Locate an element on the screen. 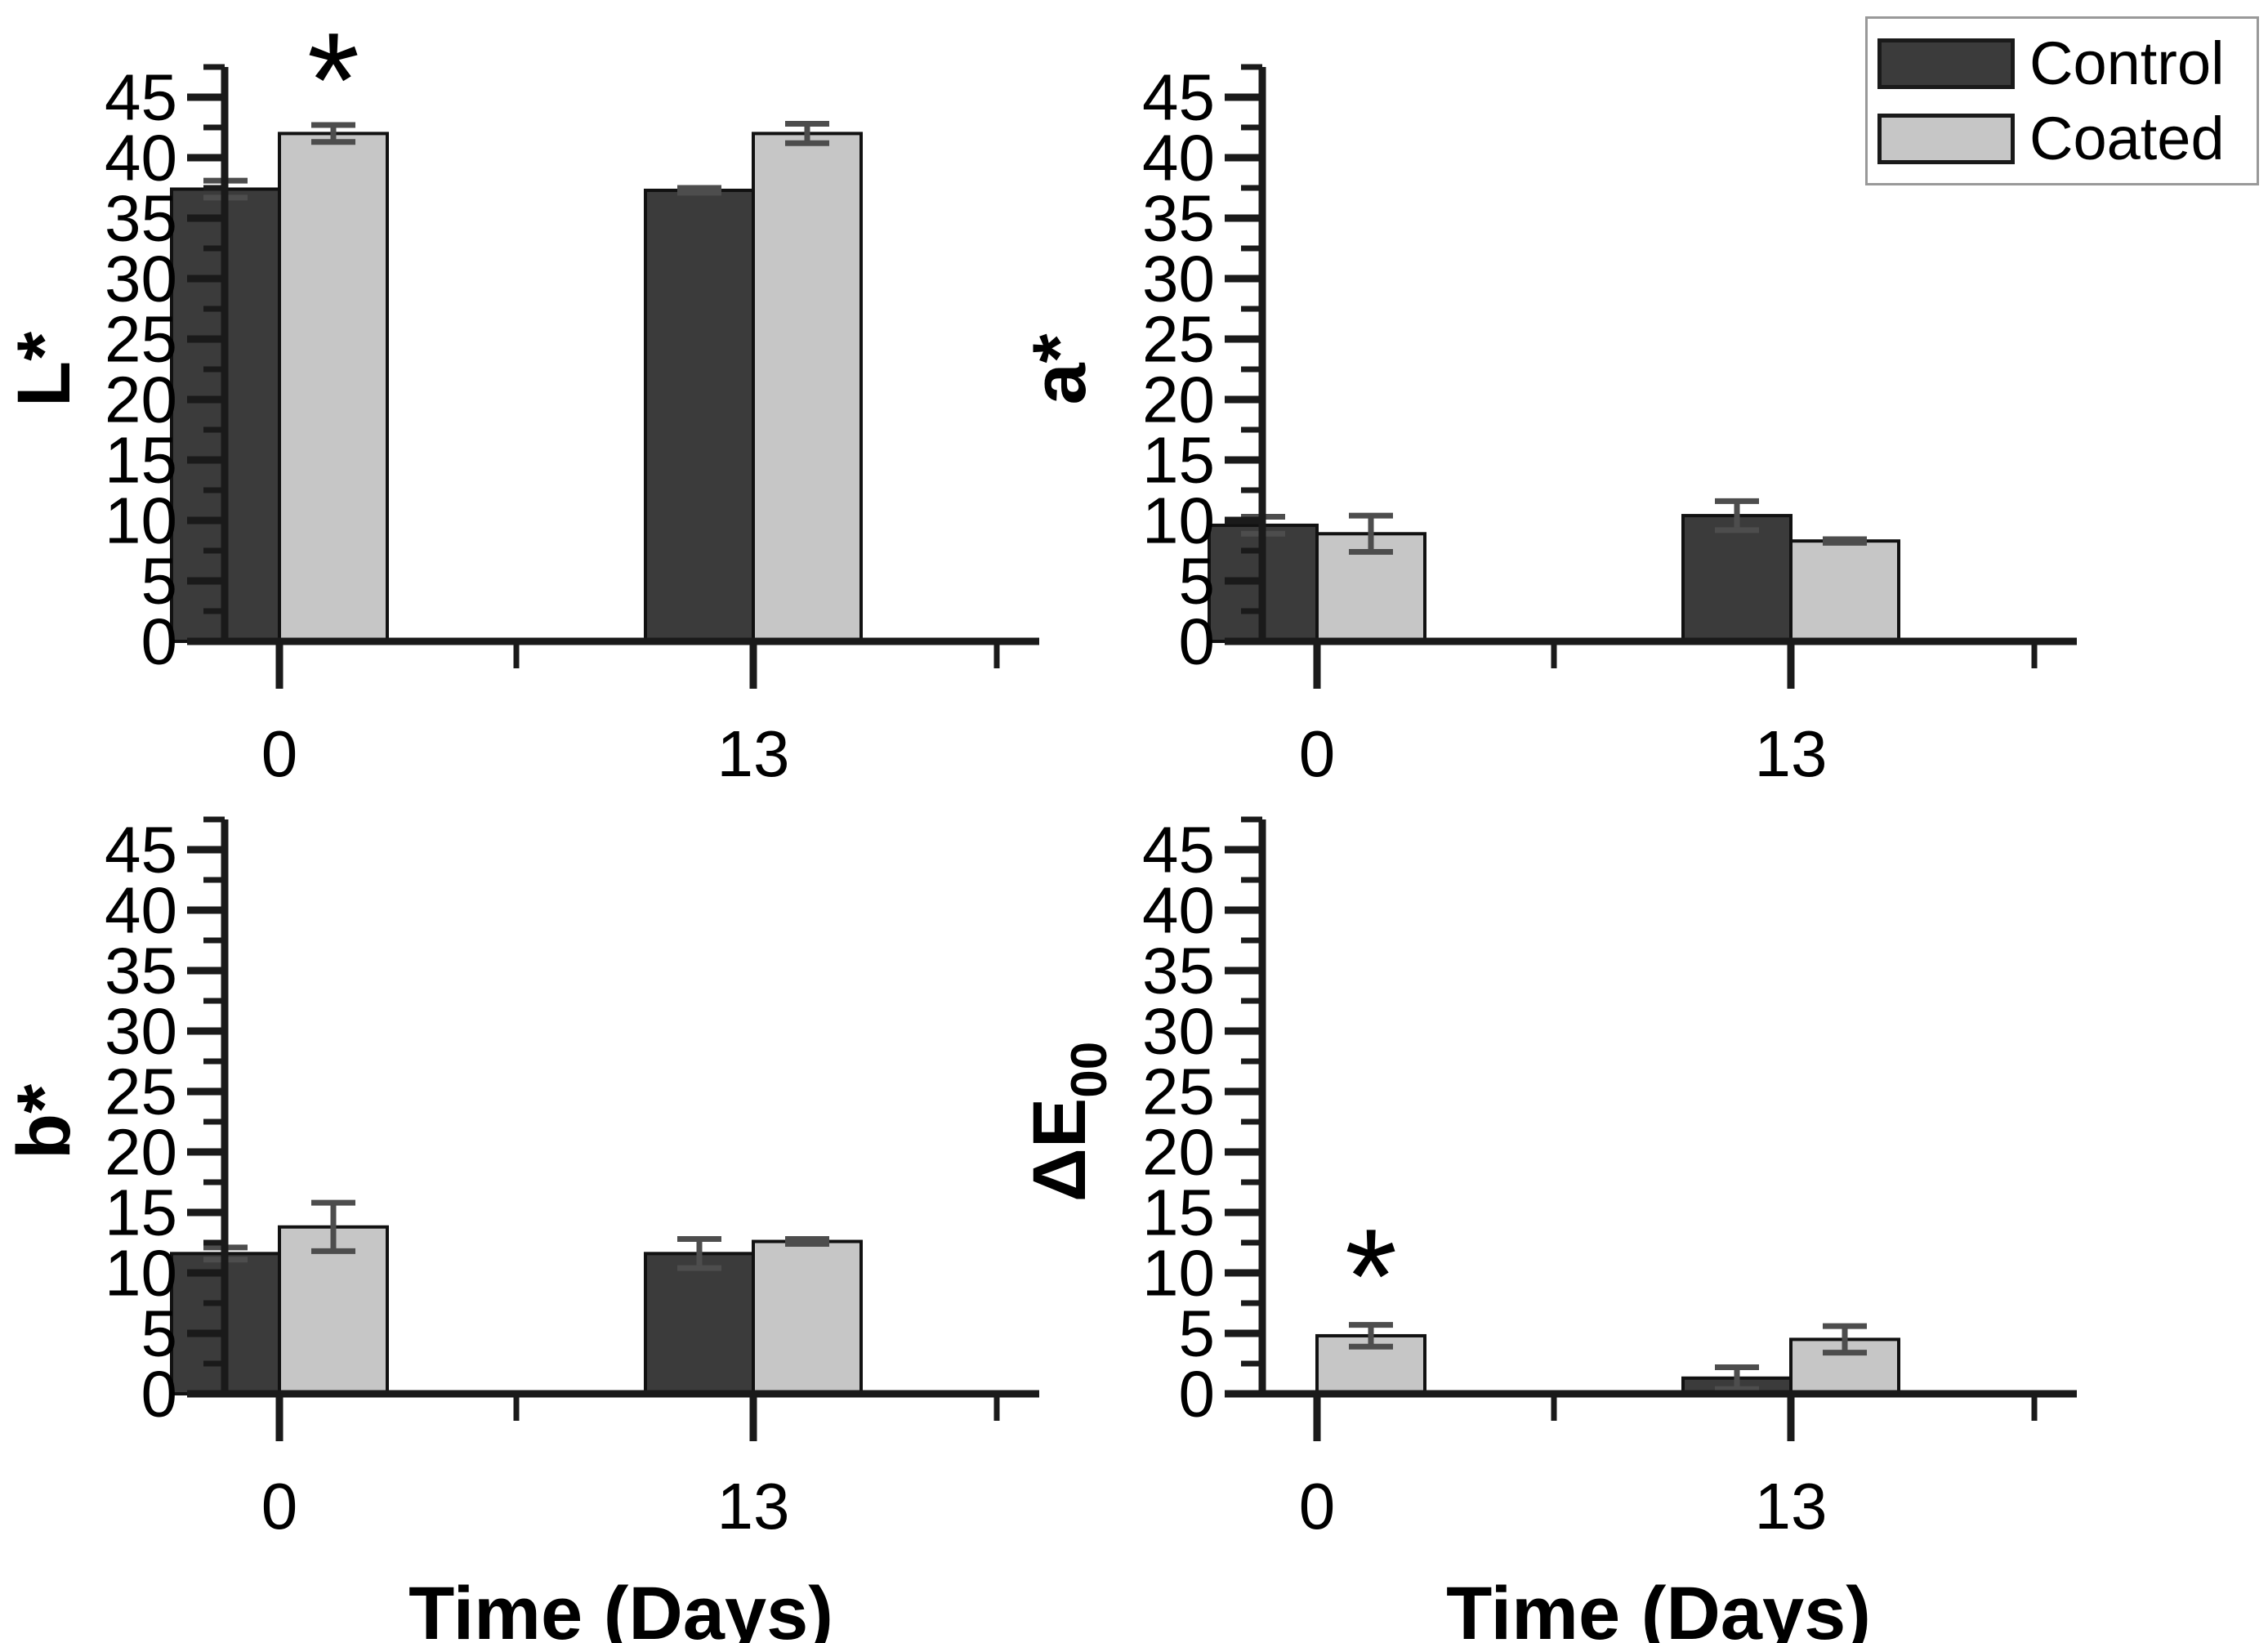 Image resolution: width=2268 pixels, height=1643 pixels. y-axis-title: b* is located at coordinates (44, 1121).